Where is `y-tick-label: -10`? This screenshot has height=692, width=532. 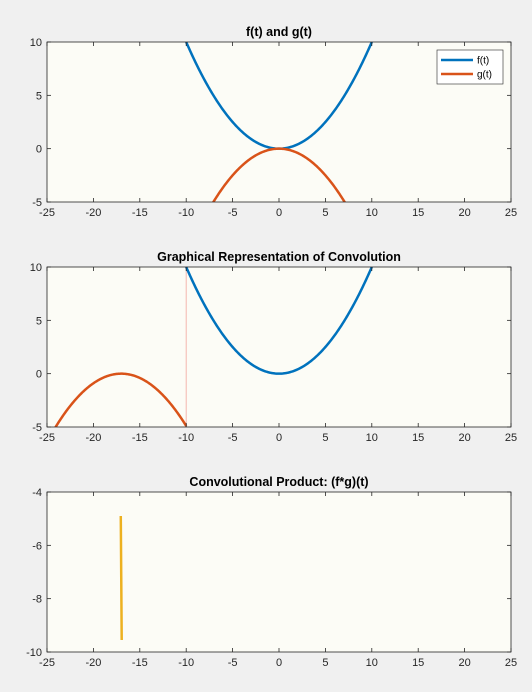 y-tick-label: -10 is located at coordinates (34, 653).